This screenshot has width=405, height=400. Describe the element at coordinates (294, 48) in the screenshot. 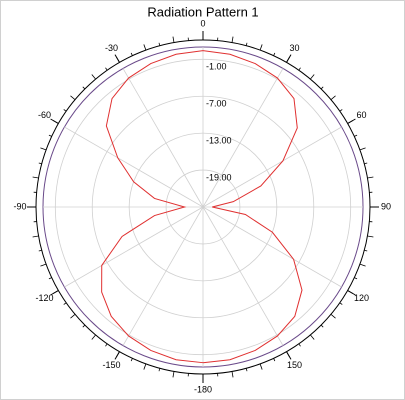

I see `theta-tick-label: 30` at that location.